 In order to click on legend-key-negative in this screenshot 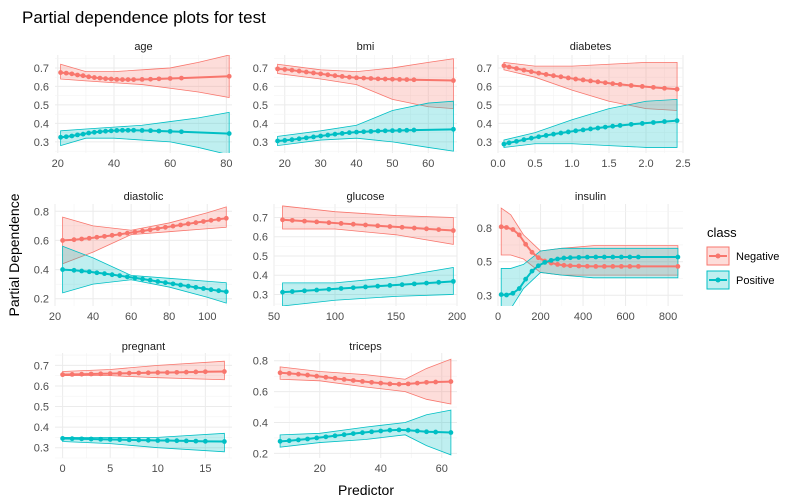, I will do `click(718, 256)`.